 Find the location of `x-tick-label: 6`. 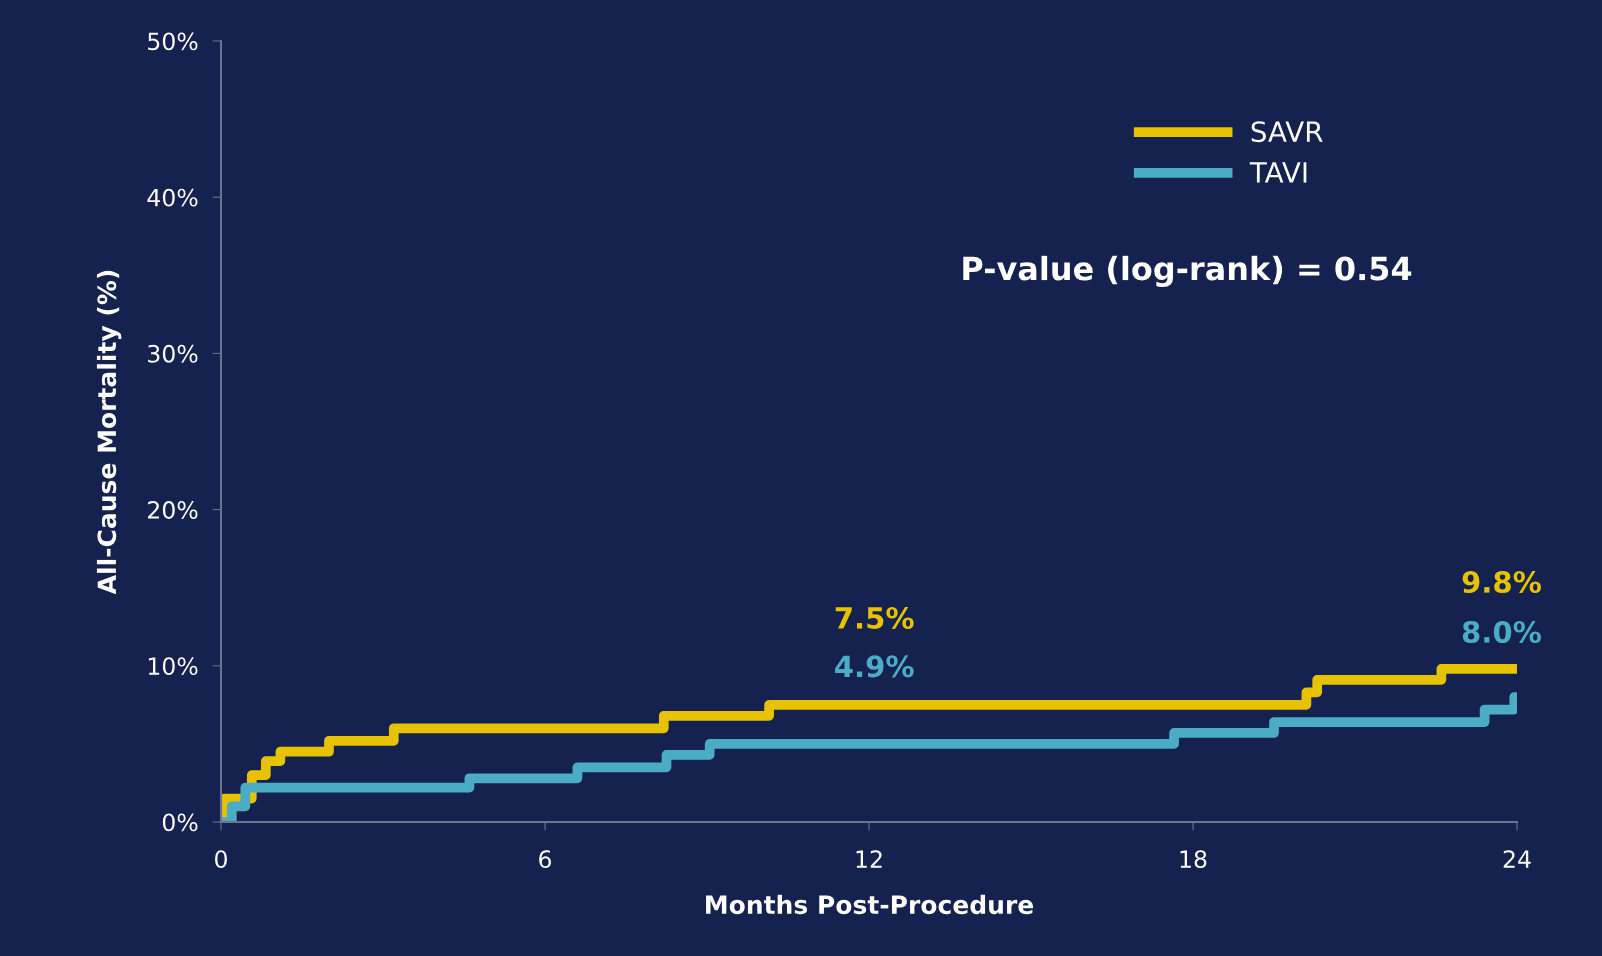

x-tick-label: 6 is located at coordinates (545, 859).